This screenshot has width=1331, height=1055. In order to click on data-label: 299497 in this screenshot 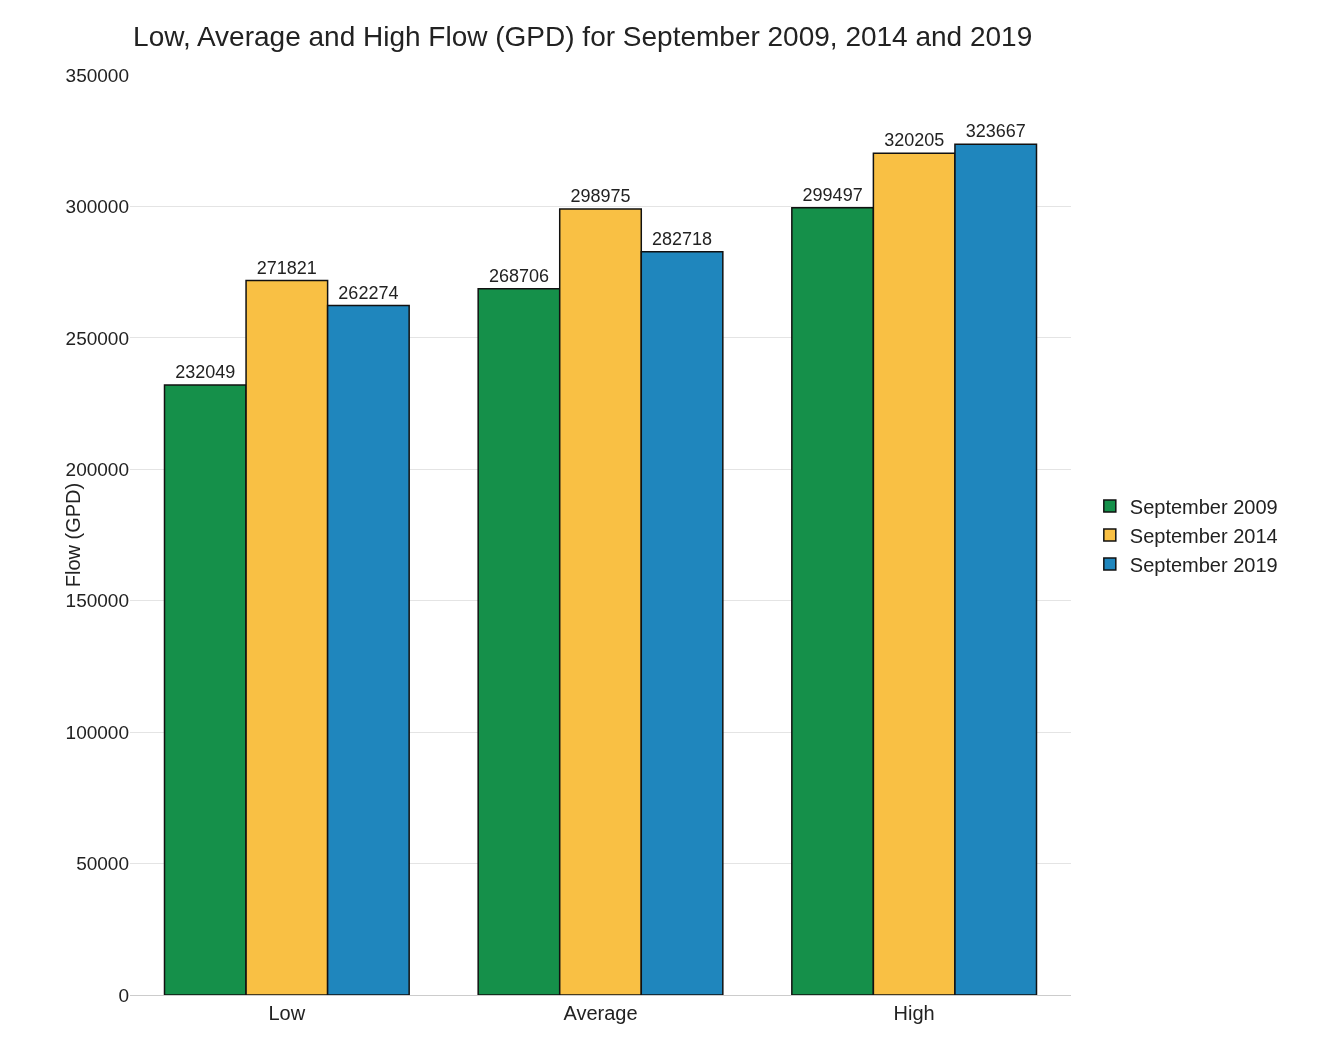, I will do `click(832, 194)`.